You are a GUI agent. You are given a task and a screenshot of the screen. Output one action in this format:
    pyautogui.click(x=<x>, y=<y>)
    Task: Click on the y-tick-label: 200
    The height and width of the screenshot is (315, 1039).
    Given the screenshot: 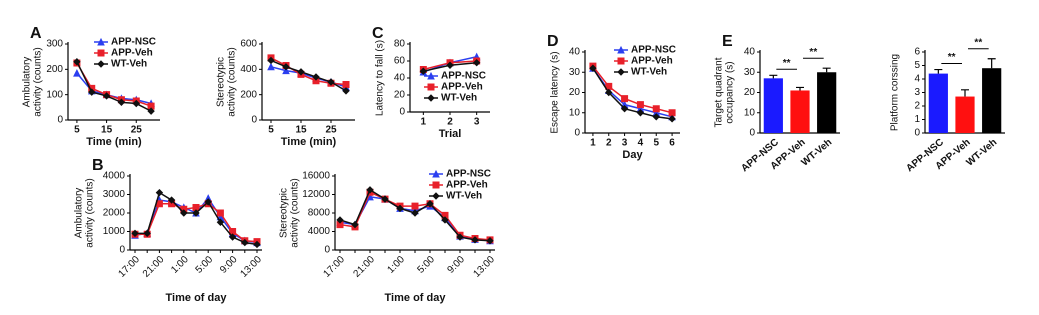 What is the action you would take?
    pyautogui.click(x=248, y=94)
    